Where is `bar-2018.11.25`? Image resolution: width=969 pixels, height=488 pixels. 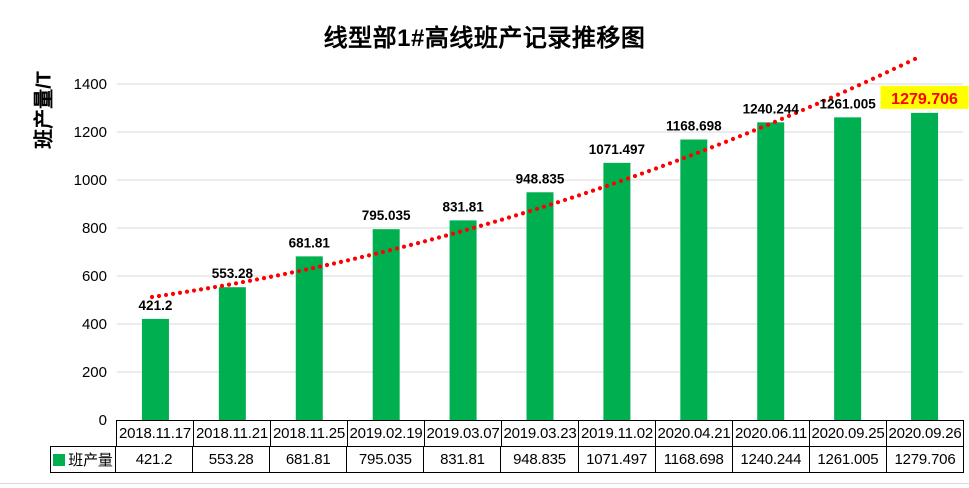
bar-2018.11.25 is located at coordinates (309, 338).